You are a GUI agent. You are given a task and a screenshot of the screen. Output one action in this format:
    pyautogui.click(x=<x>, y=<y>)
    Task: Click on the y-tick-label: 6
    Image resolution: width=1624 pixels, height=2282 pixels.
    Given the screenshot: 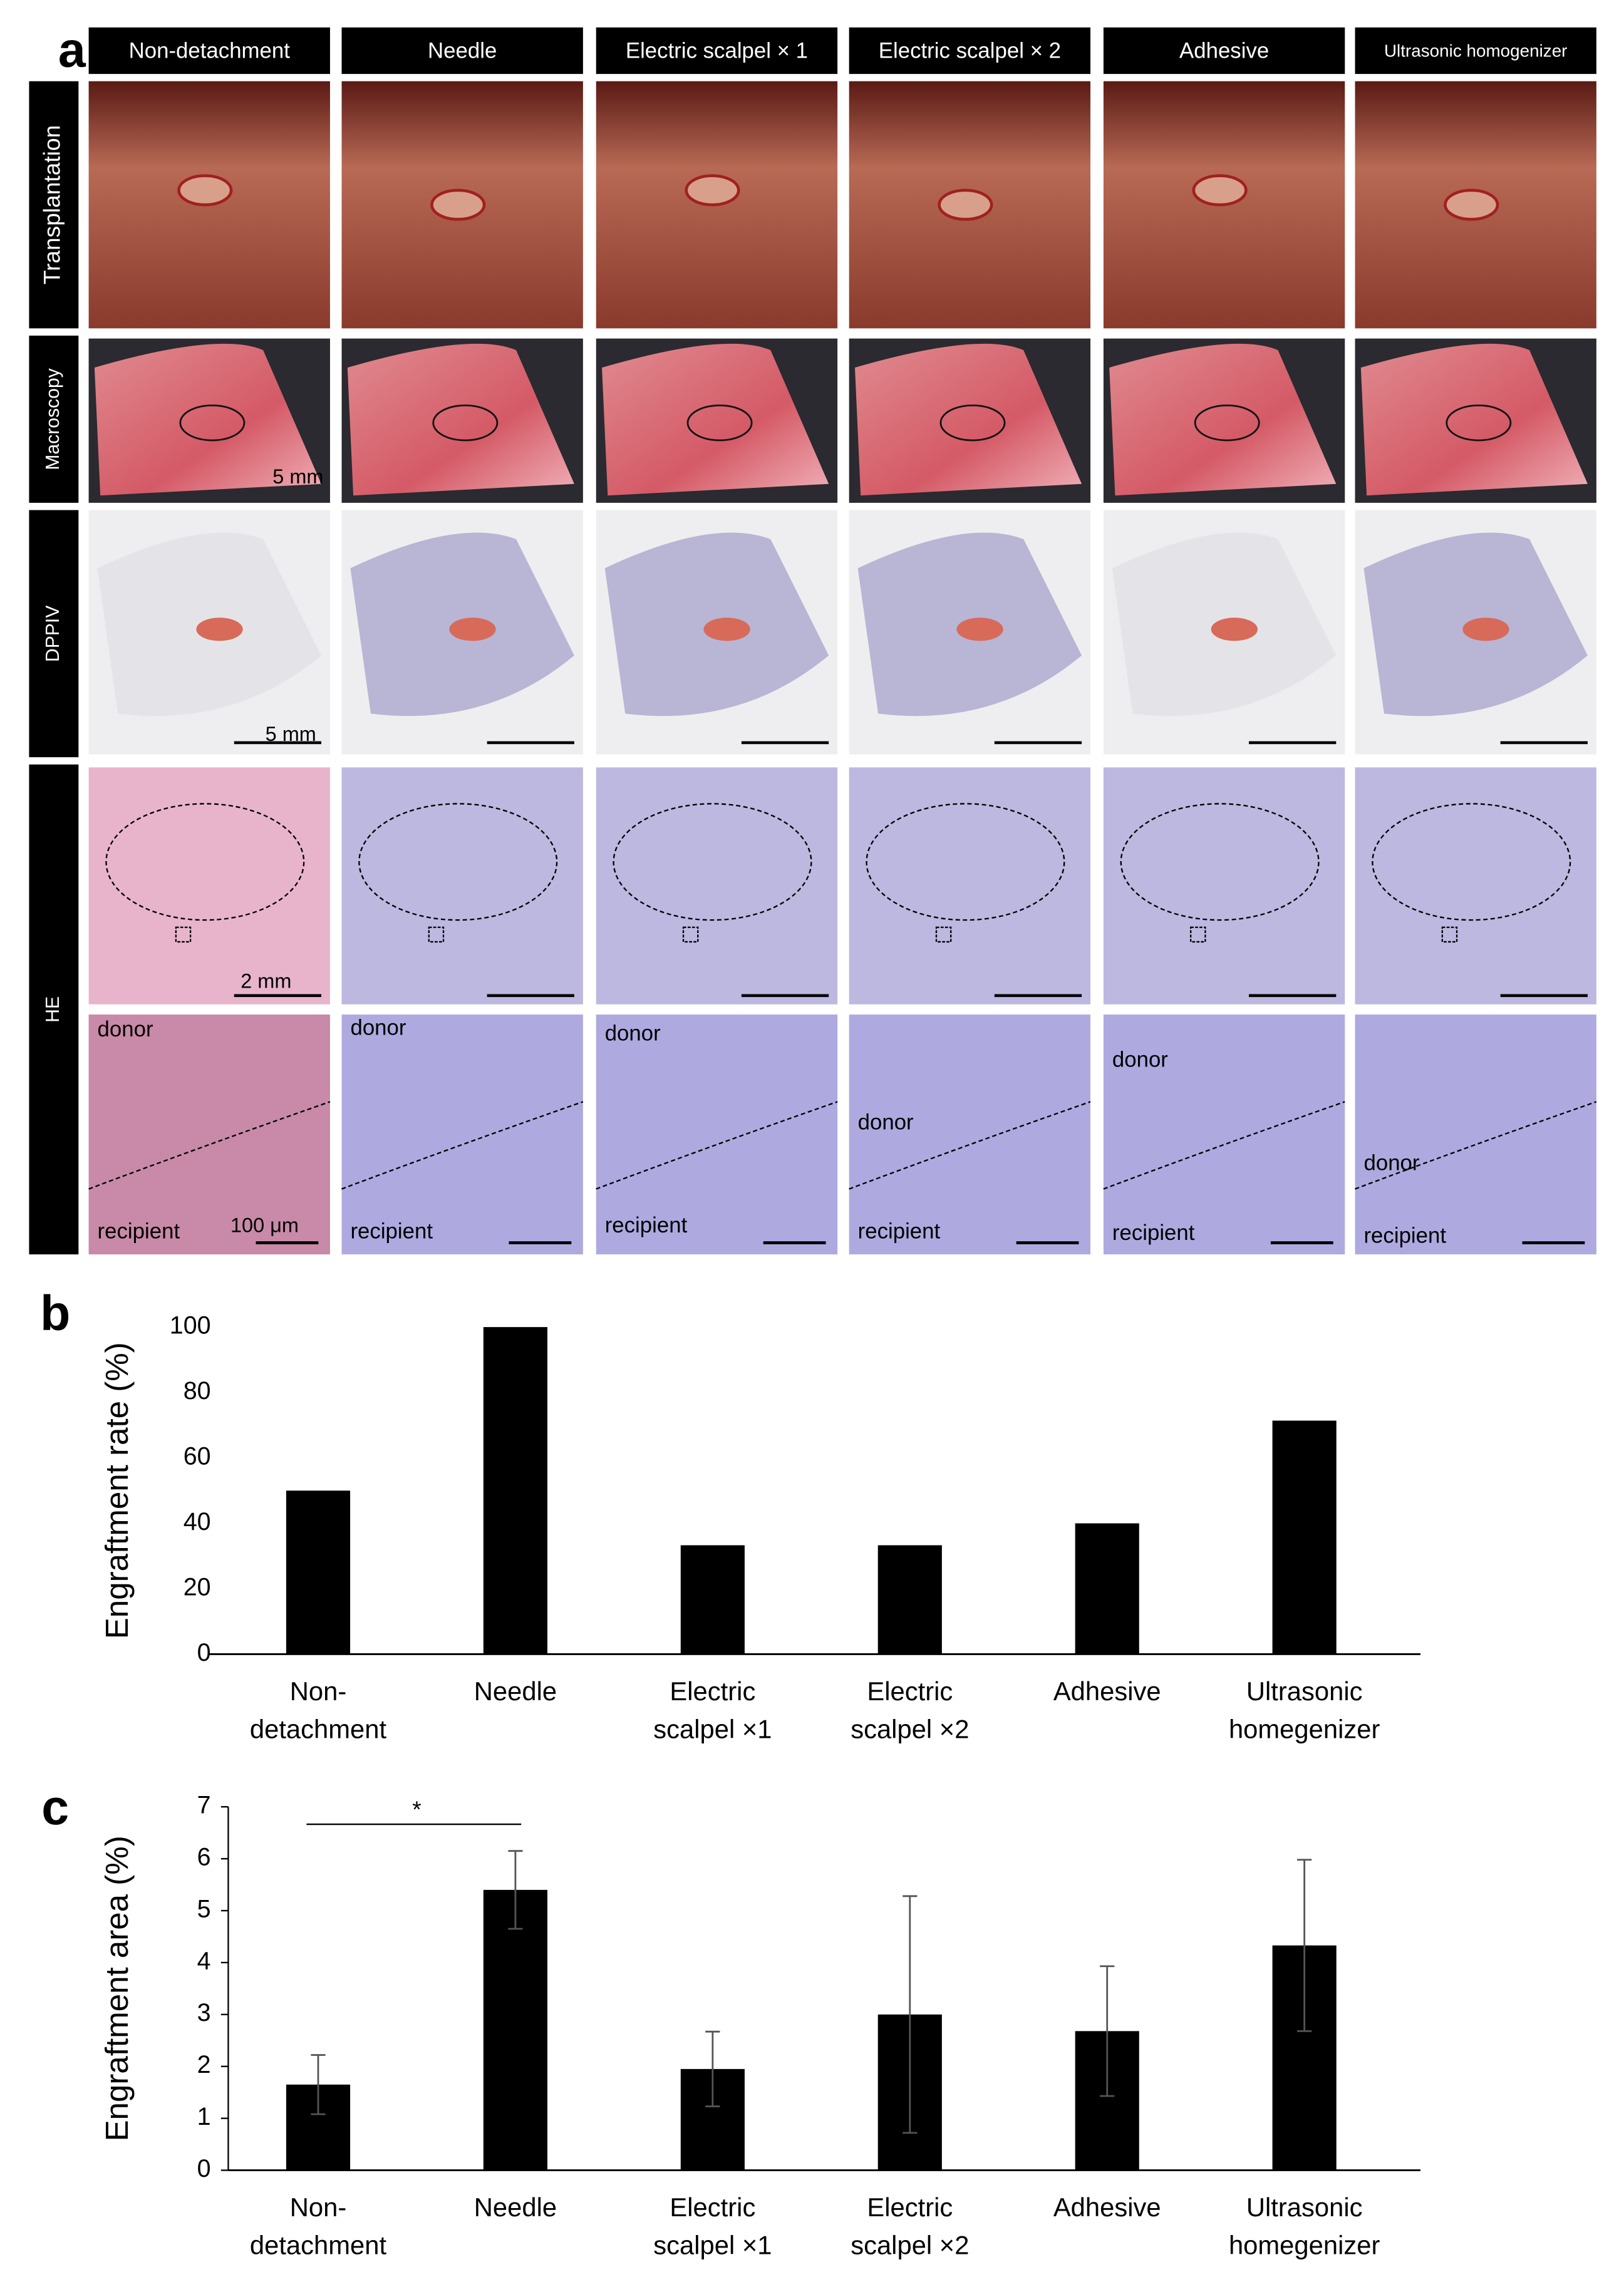 What is the action you would take?
    pyautogui.click(x=204, y=1857)
    